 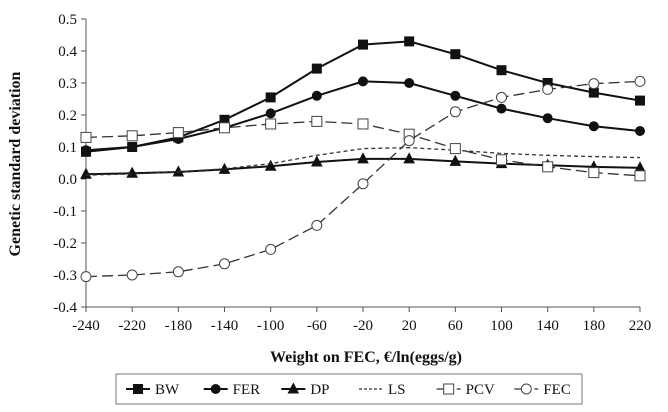 I want to click on legend-marker-fer, so click(x=215, y=389).